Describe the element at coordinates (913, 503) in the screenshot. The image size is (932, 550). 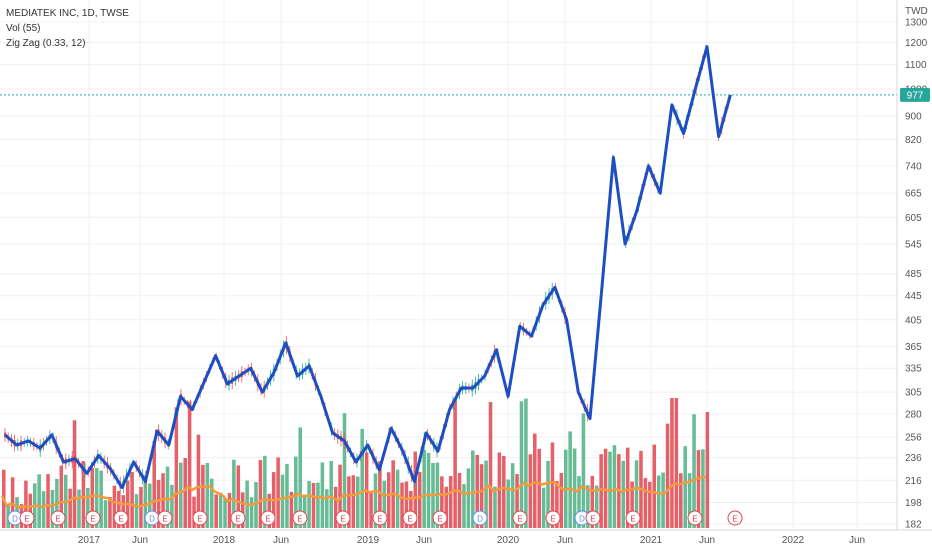
I see `price-tick-label: 198` at that location.